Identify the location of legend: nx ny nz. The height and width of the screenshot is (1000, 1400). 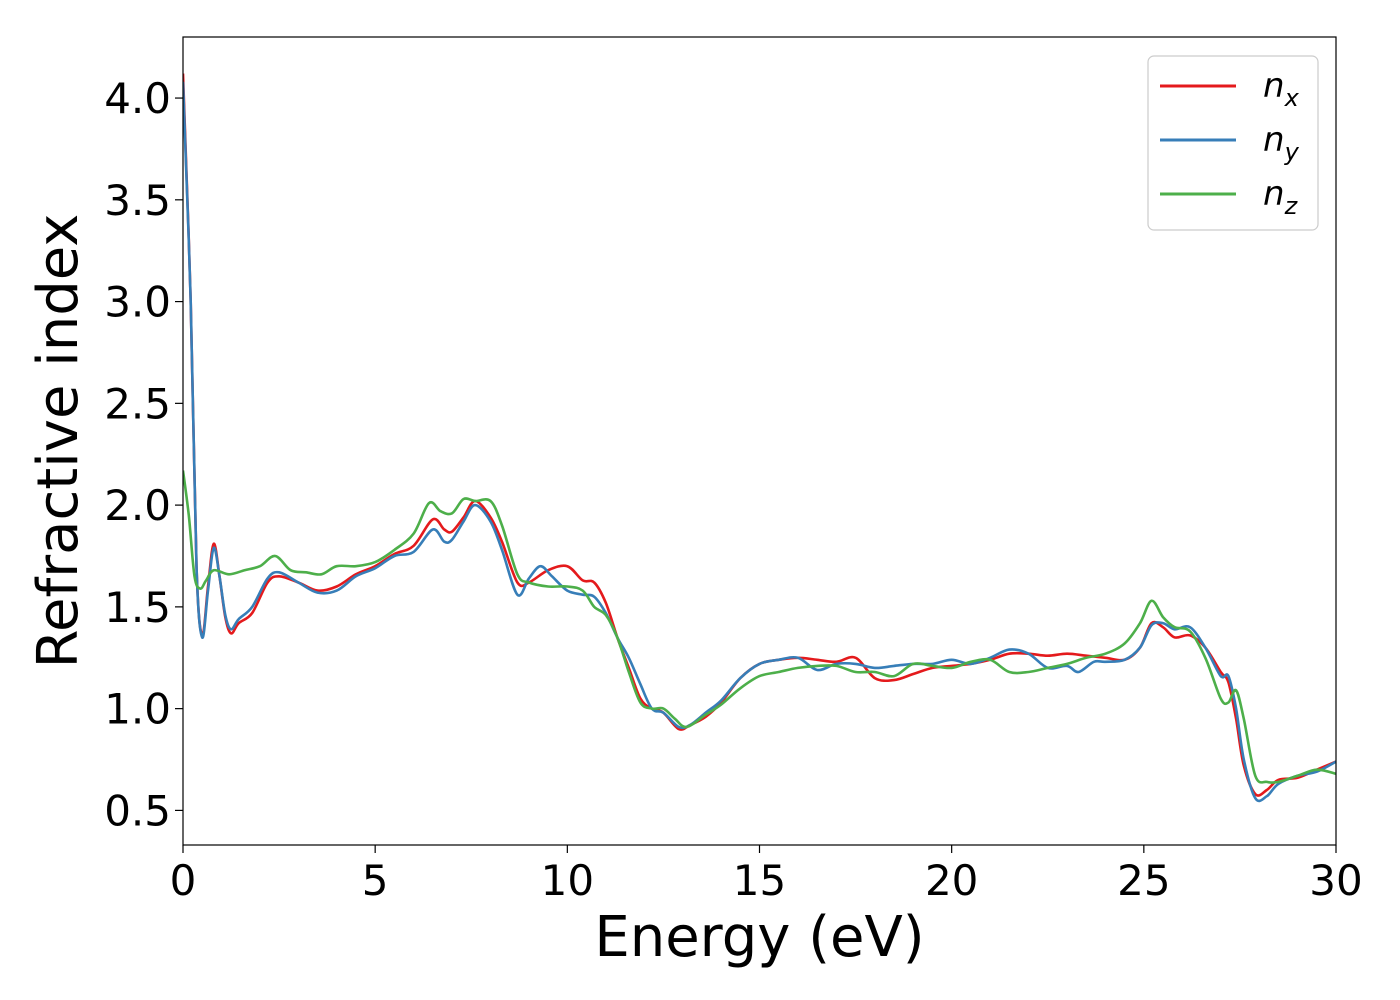
(1233, 143).